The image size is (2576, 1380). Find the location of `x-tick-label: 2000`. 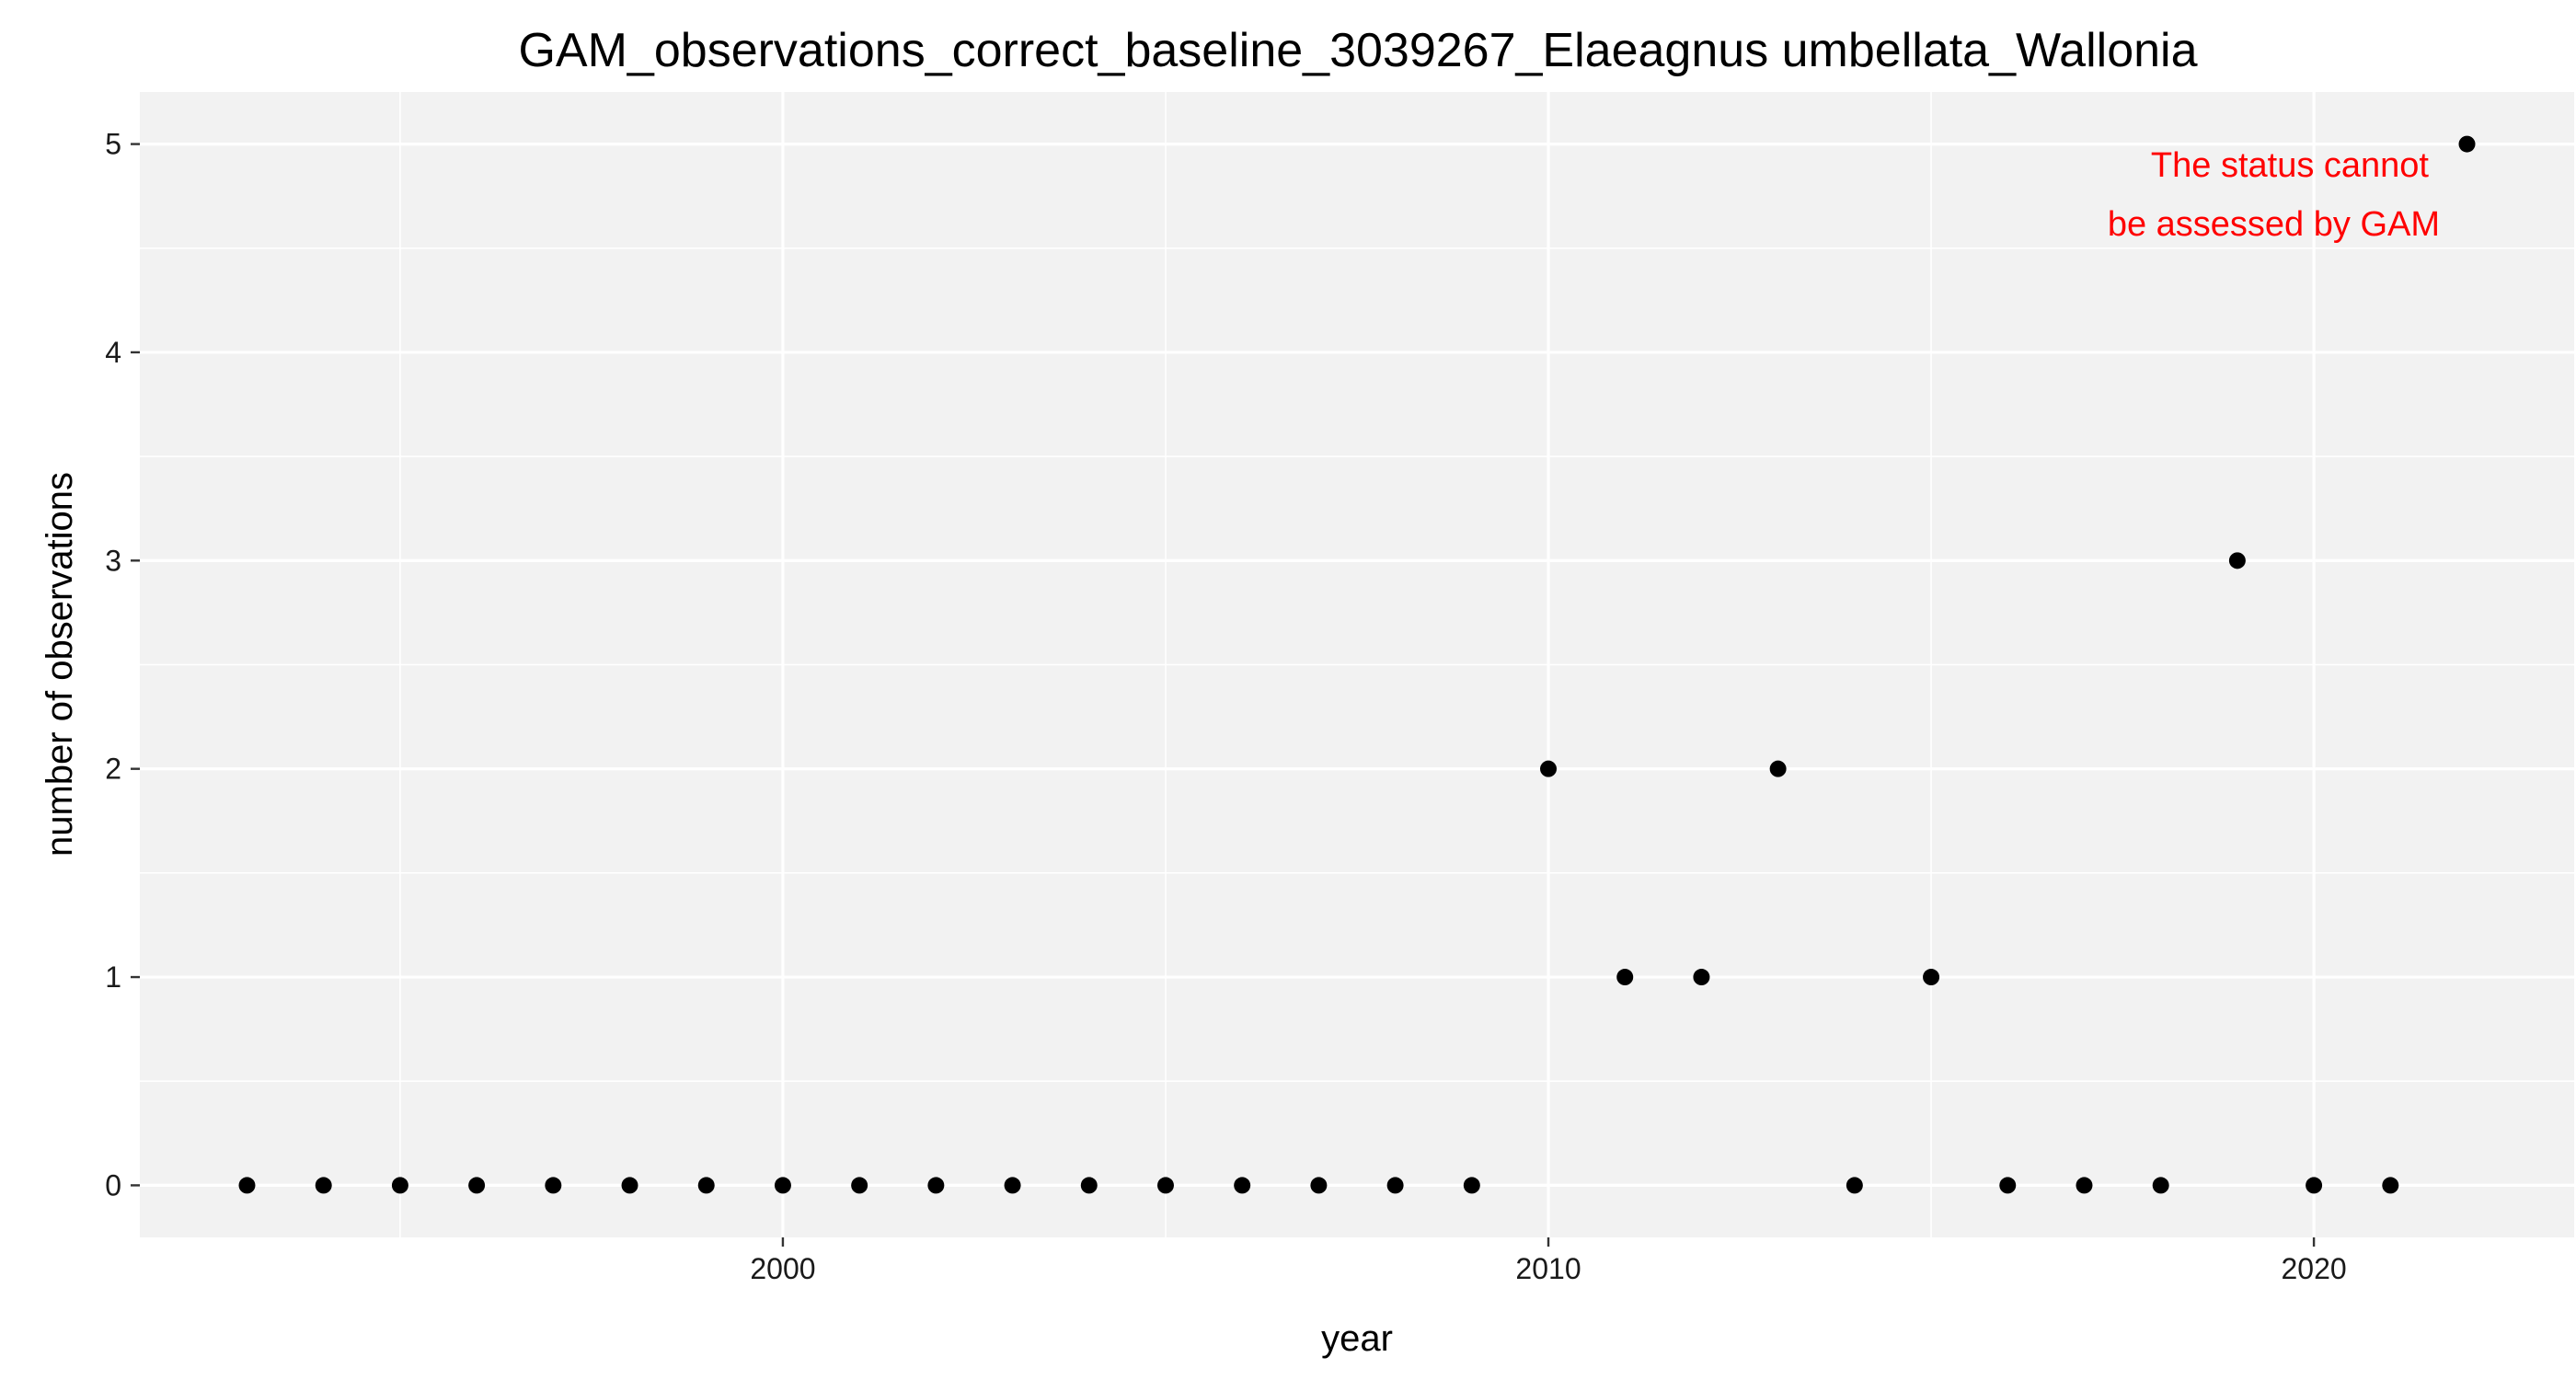

x-tick-label: 2000 is located at coordinates (782, 1268).